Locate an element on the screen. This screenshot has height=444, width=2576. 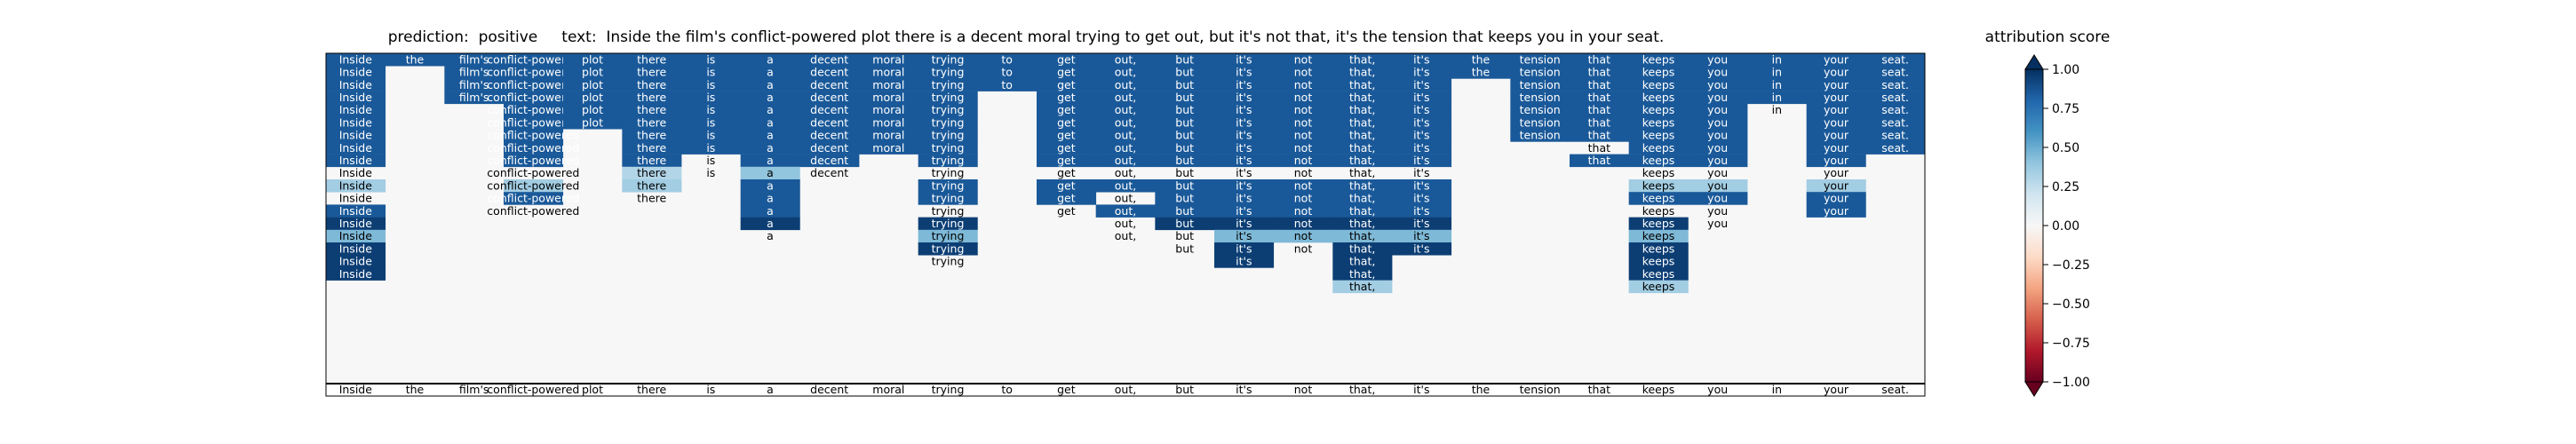
cell-token-label: tension is located at coordinates (1540, 85).